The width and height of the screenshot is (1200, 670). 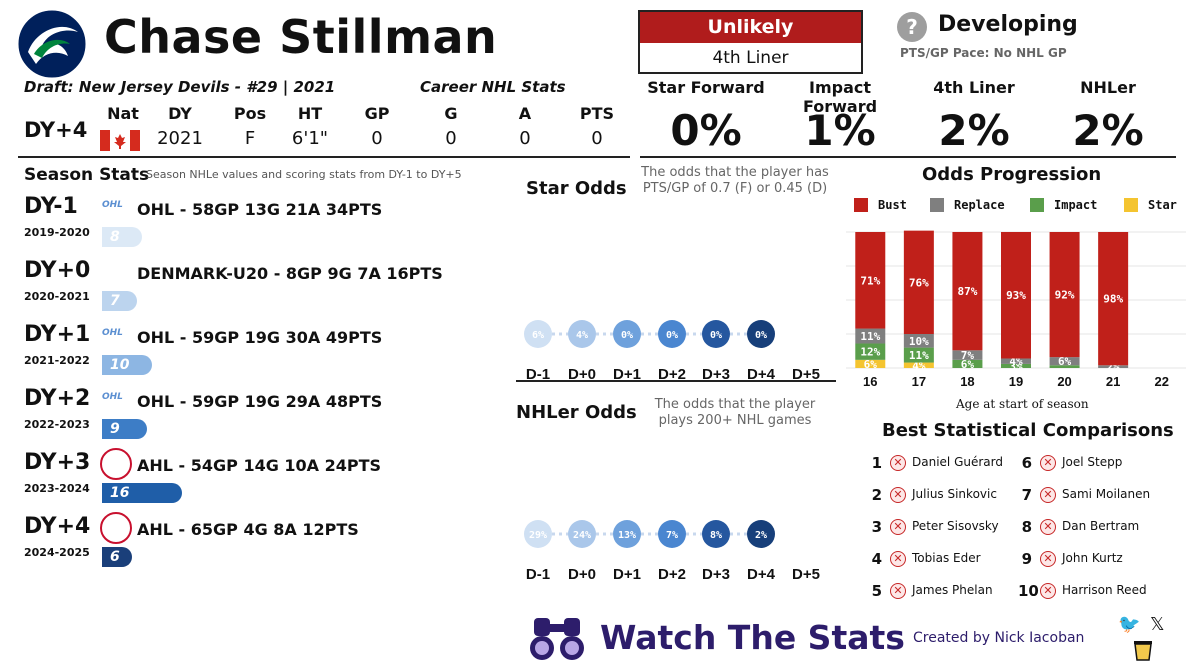 What do you see at coordinates (876, 559) in the screenshot?
I see `comparison-rank: 4` at bounding box center [876, 559].